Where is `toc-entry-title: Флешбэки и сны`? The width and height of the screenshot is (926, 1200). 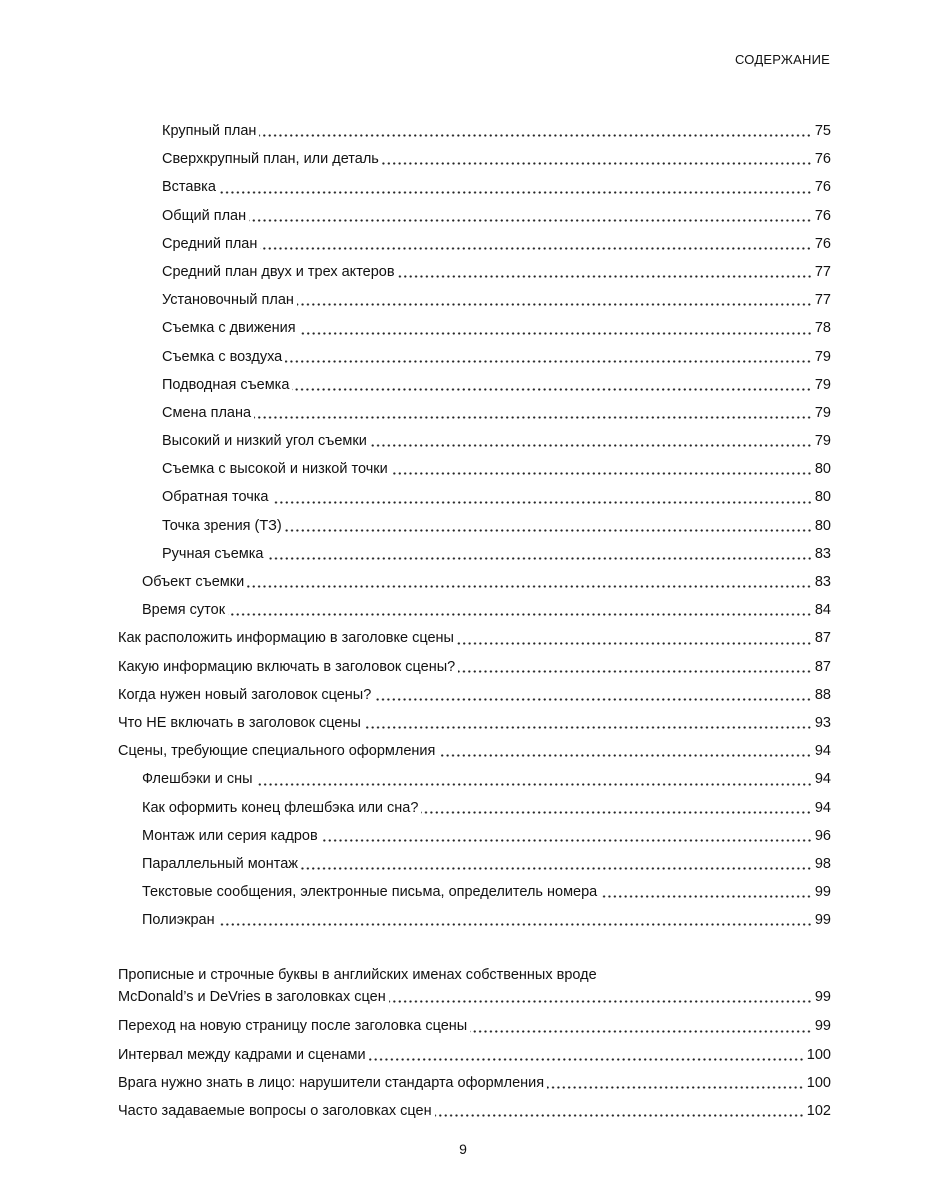 toc-entry-title: Флешбэки и сны is located at coordinates (197, 779).